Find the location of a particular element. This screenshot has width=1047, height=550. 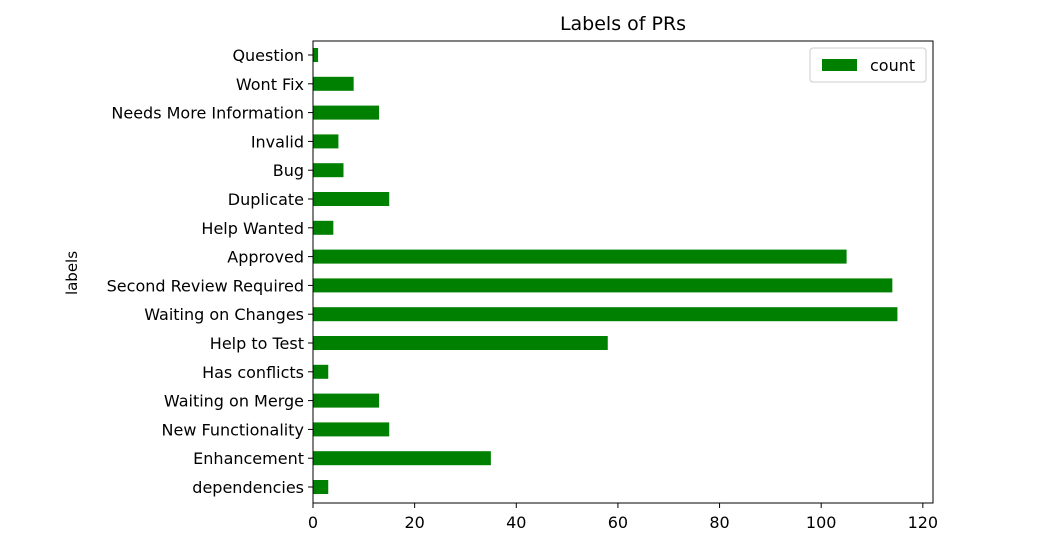

y-axis-label: labels is located at coordinates (72, 273).